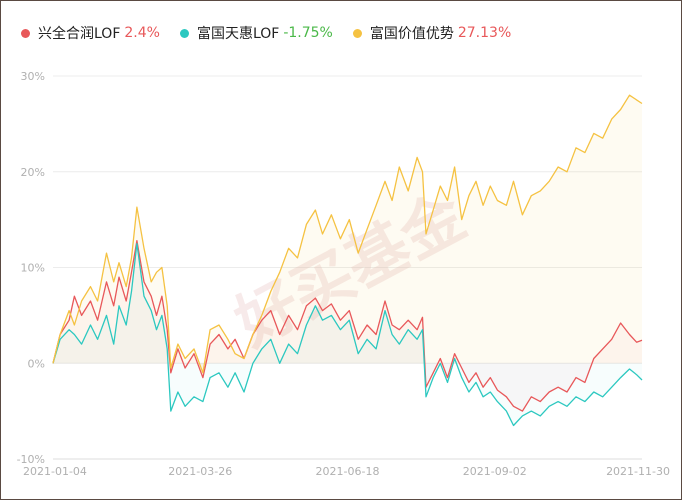 This screenshot has height=500, width=682. Describe the element at coordinates (33, 76) in the screenshot. I see `y-tick-label-0: 30%` at that location.